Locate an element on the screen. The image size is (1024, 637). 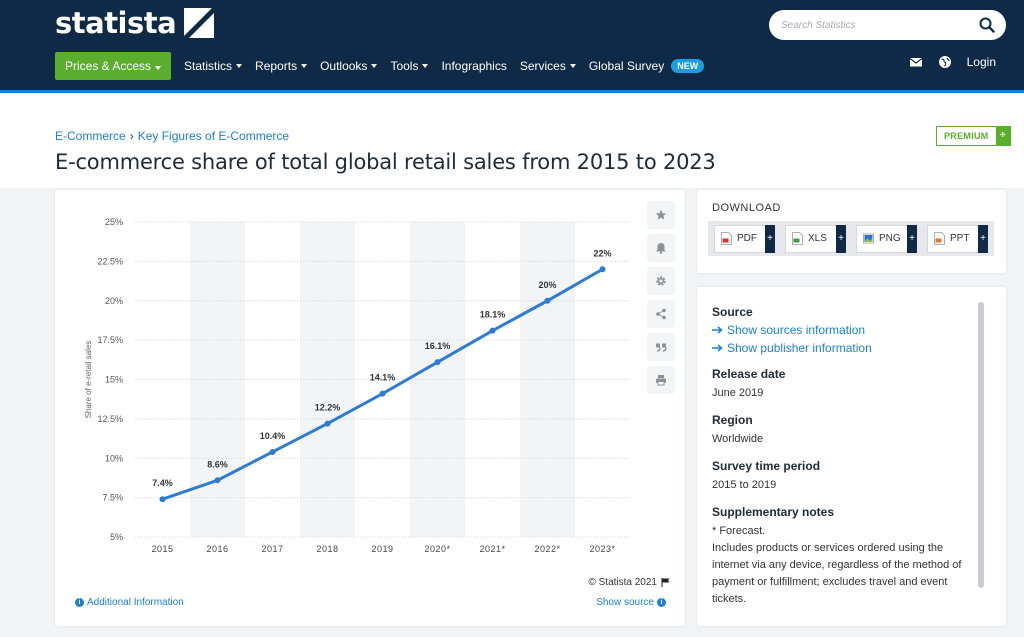
premium-badge: PREMIUM + is located at coordinates (973, 136).